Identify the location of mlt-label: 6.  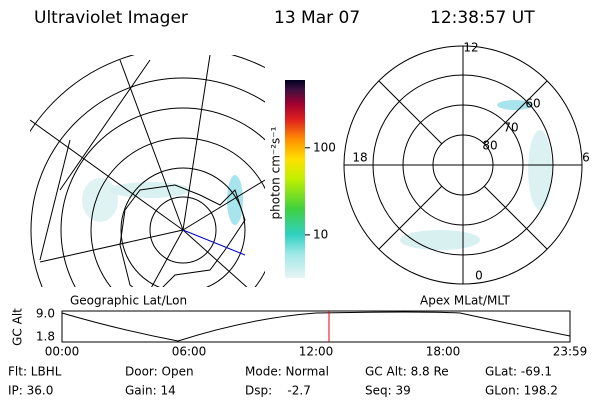
(586, 158).